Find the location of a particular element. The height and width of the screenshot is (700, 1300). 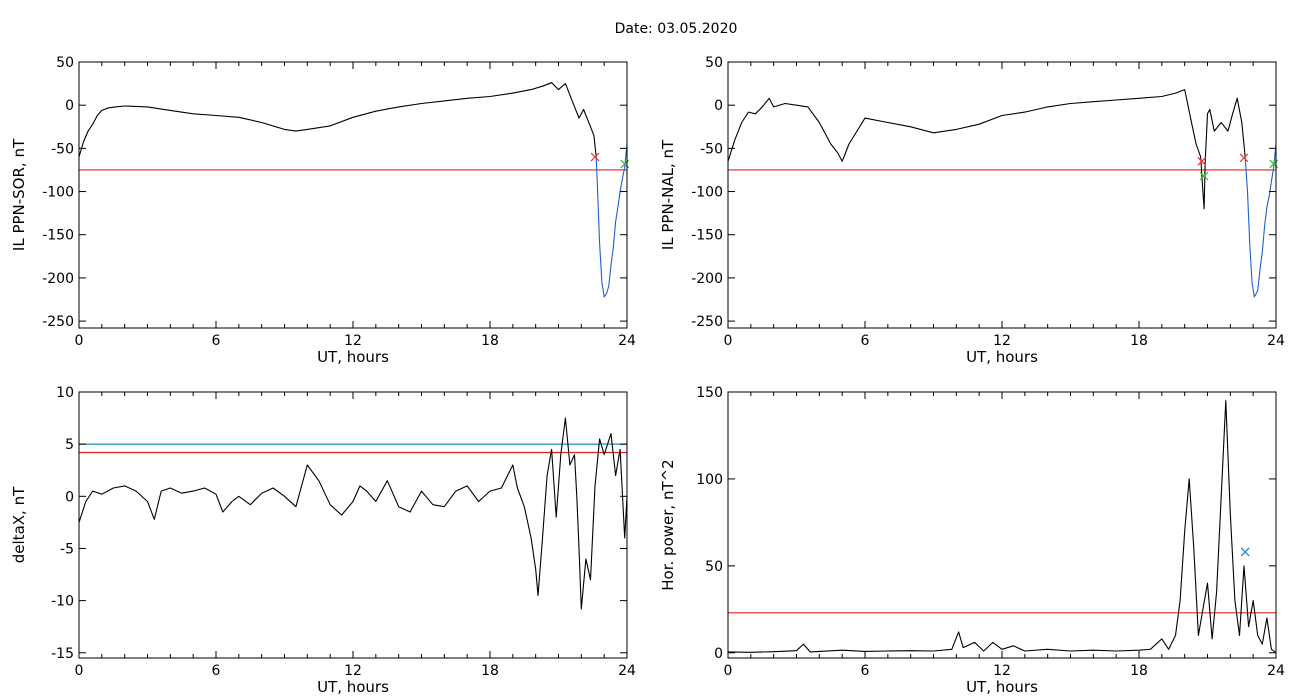

y-tick-label: 10 is located at coordinates (65, 393).